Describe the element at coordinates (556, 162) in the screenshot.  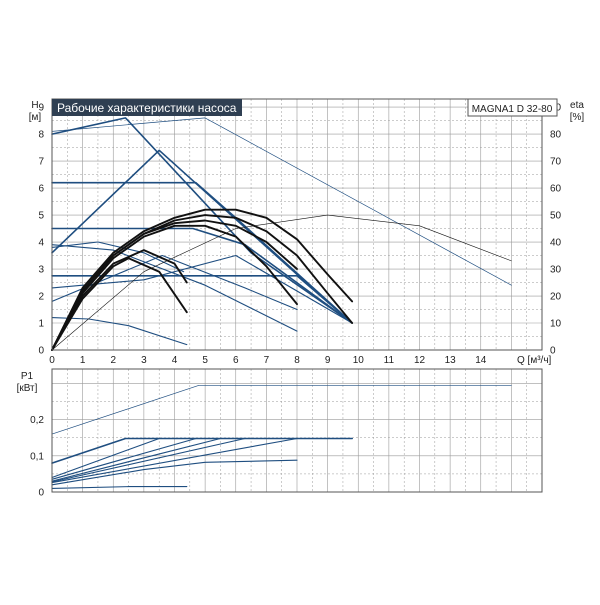
I see `eta-tick-label: 70` at that location.